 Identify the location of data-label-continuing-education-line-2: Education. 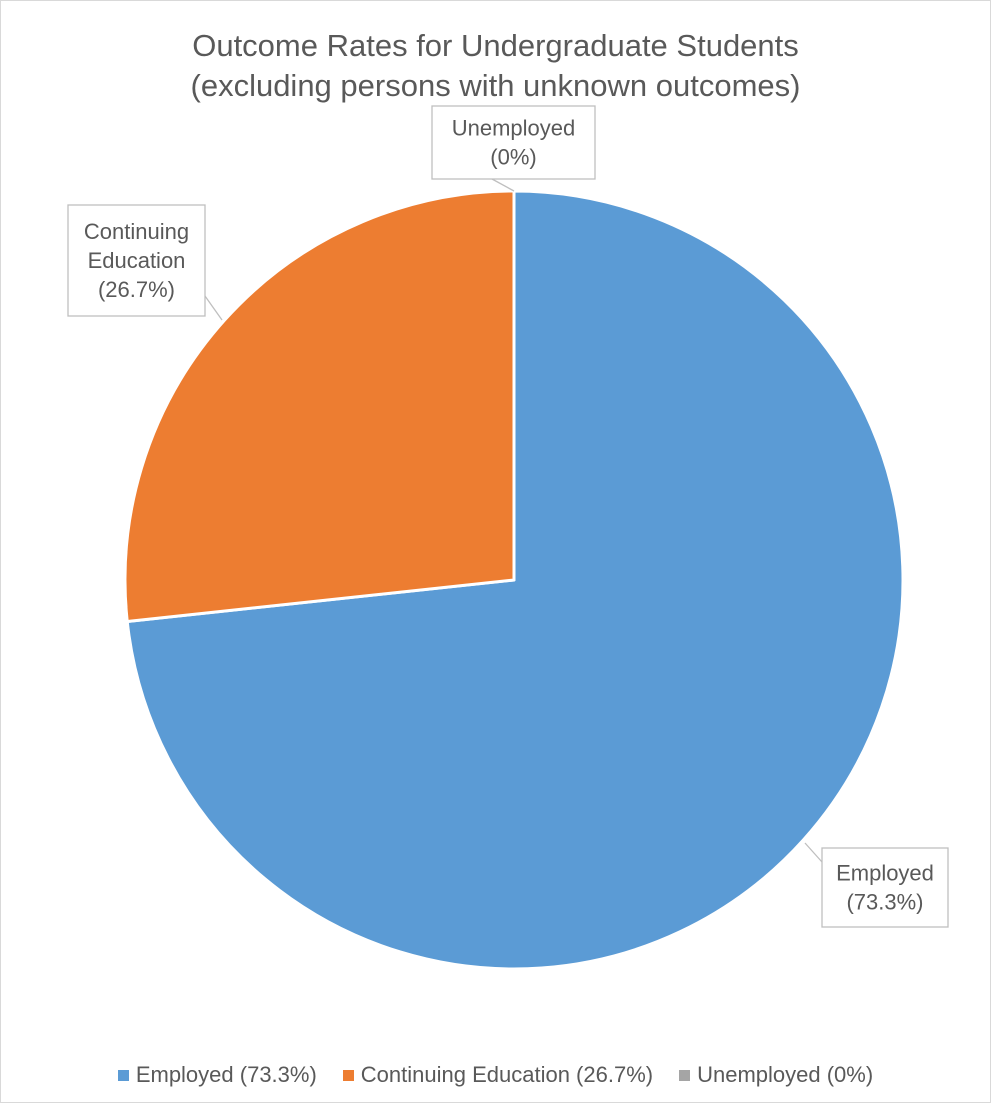
(137, 260).